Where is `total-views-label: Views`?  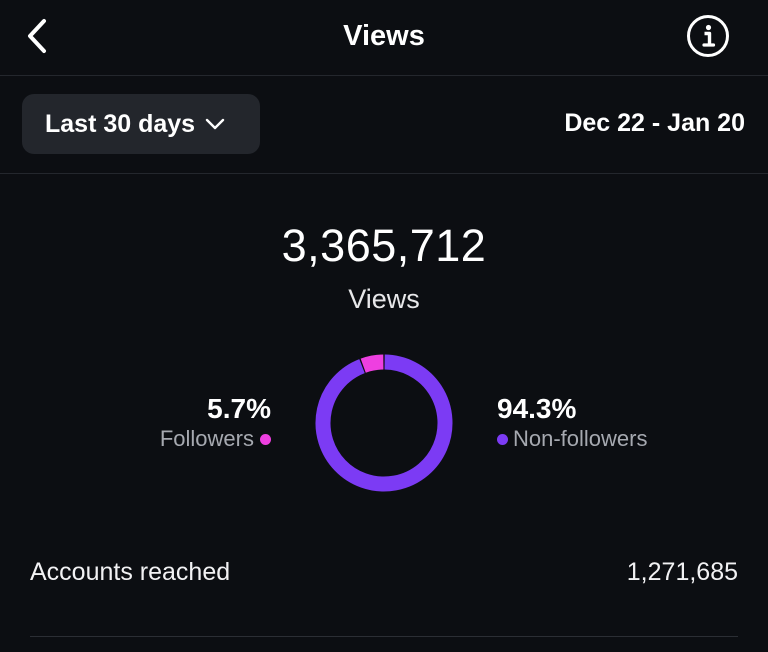 total-views-label: Views is located at coordinates (384, 299).